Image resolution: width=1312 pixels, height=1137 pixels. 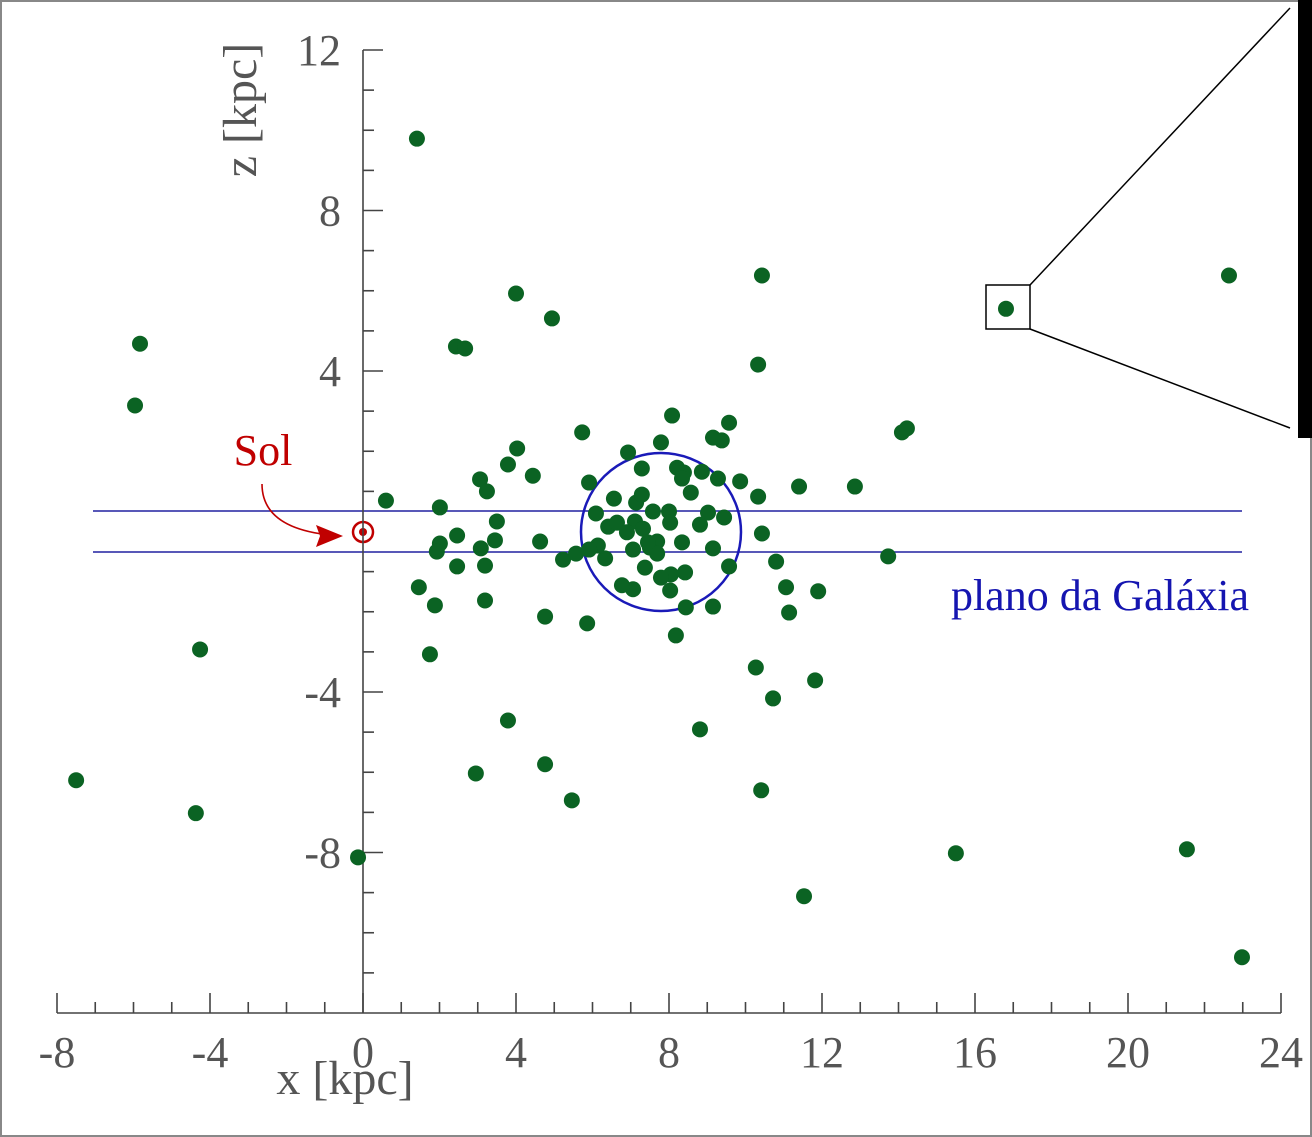 I want to click on x-tick-label: -4, so click(x=210, y=1052).